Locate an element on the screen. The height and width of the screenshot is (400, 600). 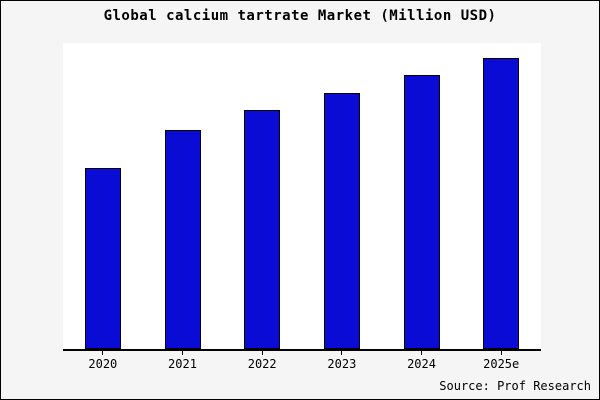
bar-2021 is located at coordinates (182, 239).